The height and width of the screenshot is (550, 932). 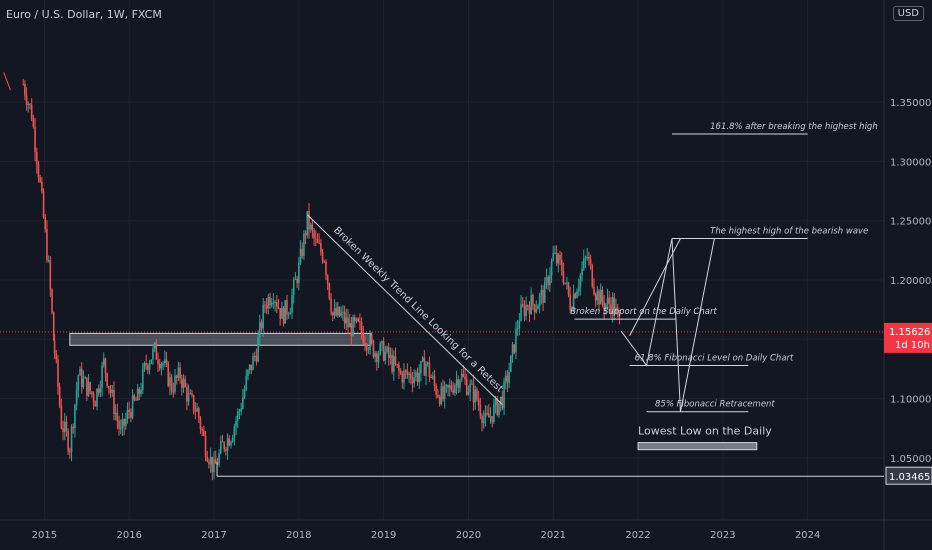 I want to click on lowest-low-zone, so click(x=697, y=446).